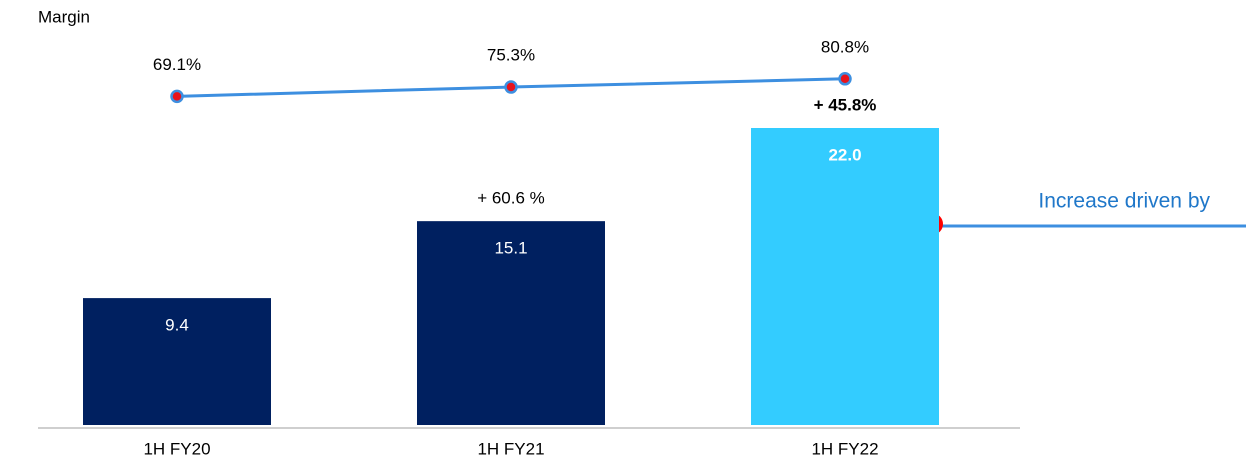 This screenshot has width=1246, height=466. I want to click on line-value-label: 80.8%, so click(845, 46).